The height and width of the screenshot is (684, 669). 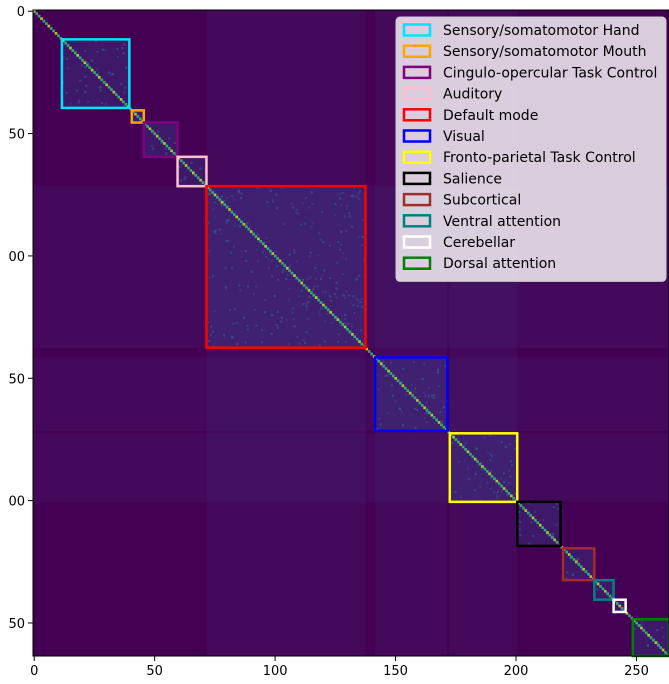 What do you see at coordinates (417, 157) in the screenshot?
I see `legend-swatch` at bounding box center [417, 157].